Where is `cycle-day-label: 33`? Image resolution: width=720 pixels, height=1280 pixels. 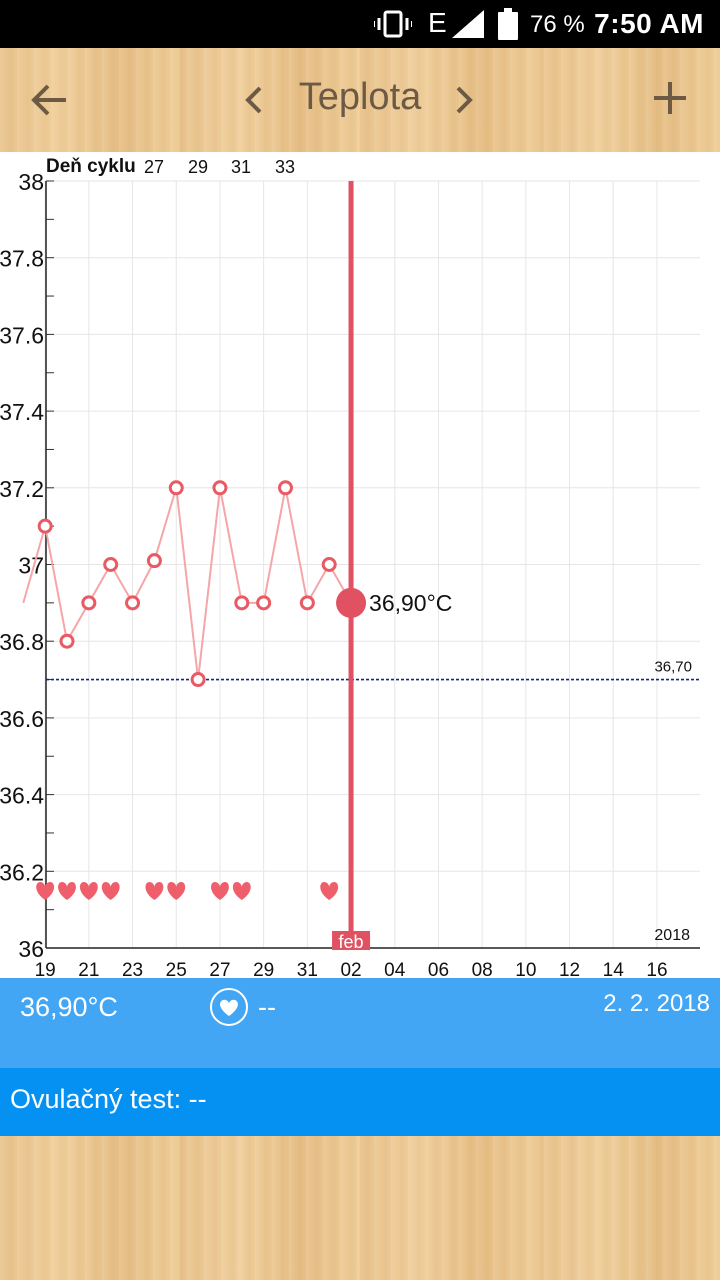
cycle-day-label: 33 is located at coordinates (285, 167).